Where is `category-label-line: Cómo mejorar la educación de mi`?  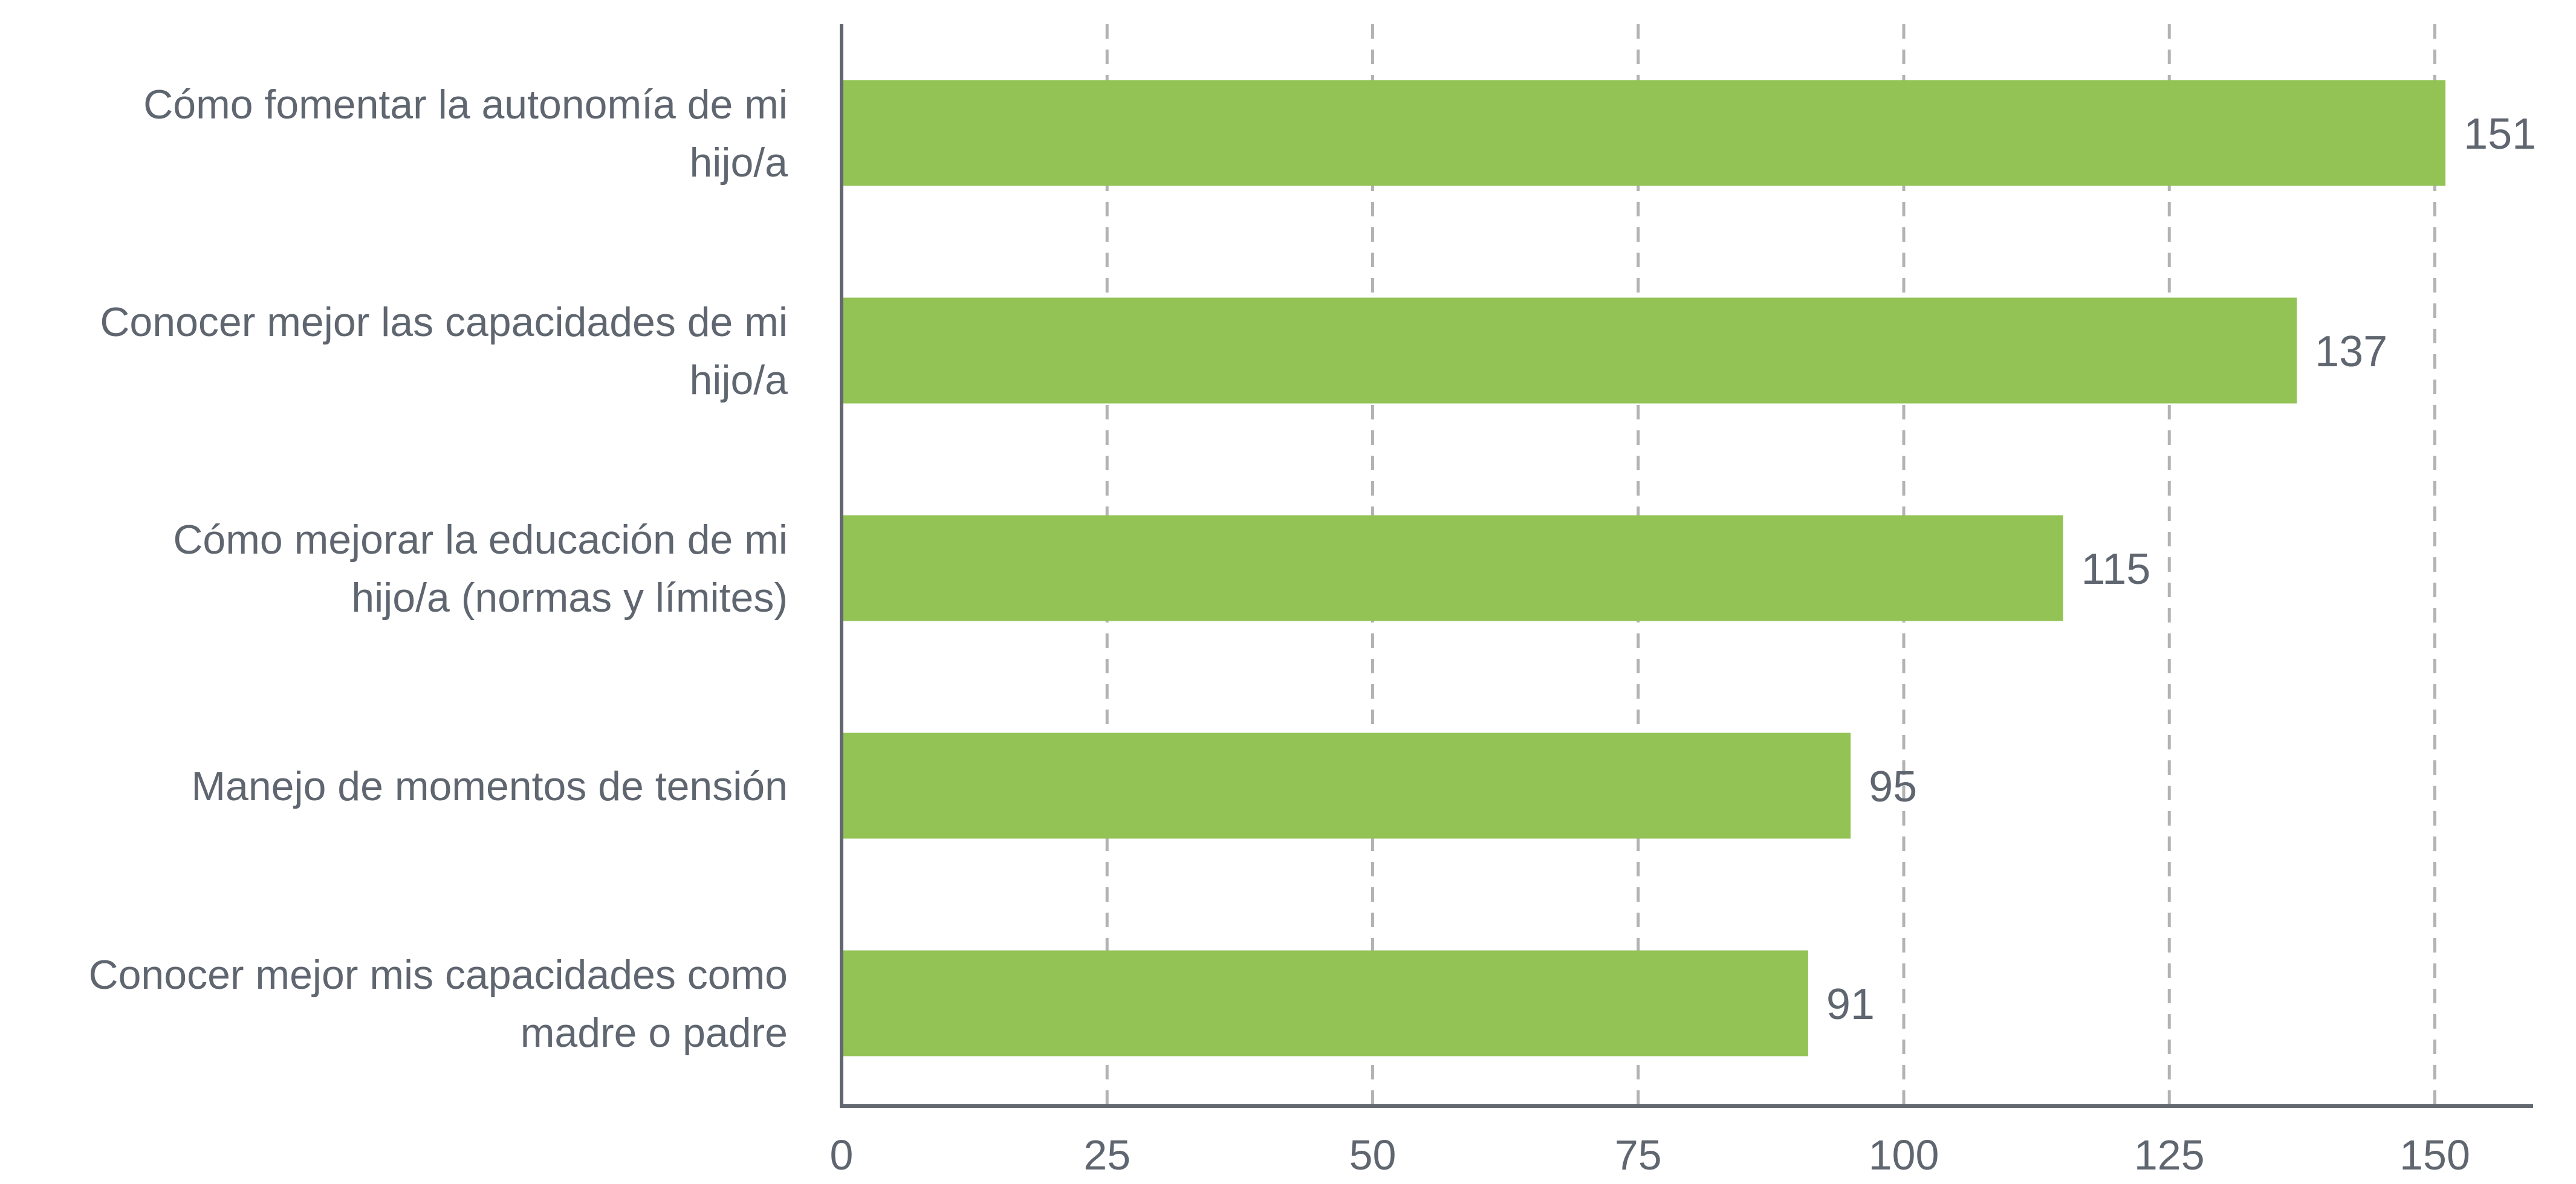
category-label-line: Cómo mejorar la educación de mi is located at coordinates (481, 540).